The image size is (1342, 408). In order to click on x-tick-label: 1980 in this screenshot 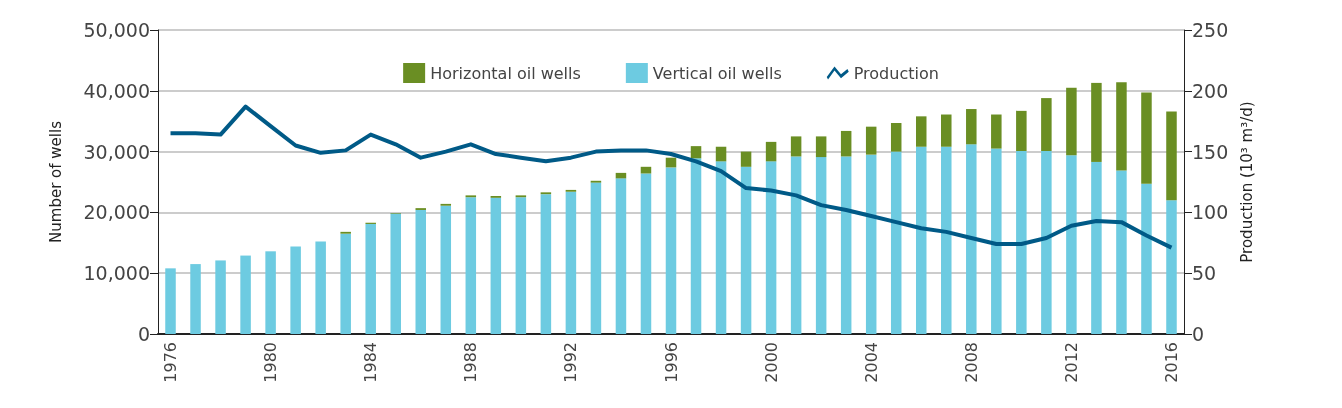, I will do `click(271, 362)`.